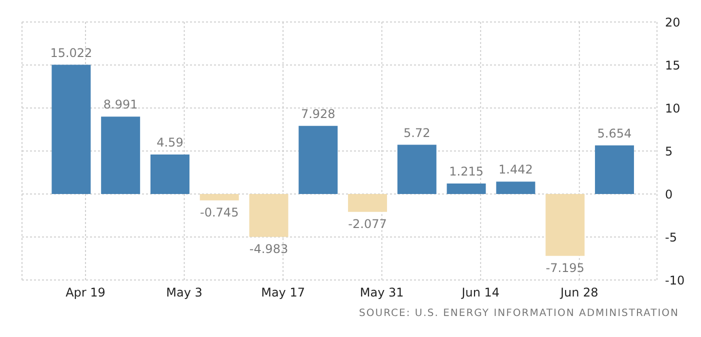 This screenshot has width=701, height=337. Describe the element at coordinates (480, 293) in the screenshot. I see `x-tick-label: Jun 14` at that location.